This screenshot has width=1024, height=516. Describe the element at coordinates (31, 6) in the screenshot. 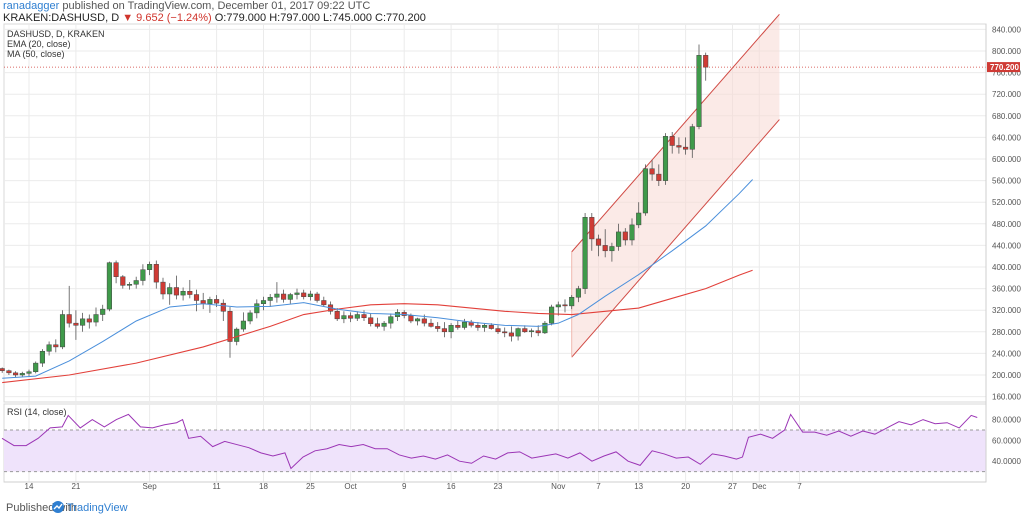

I see `author-link: ranadagger` at that location.